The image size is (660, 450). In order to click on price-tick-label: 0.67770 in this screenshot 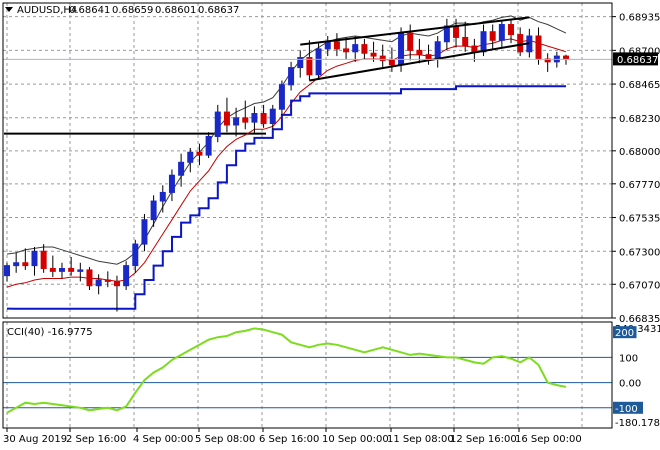, I will do `click(639, 185)`.